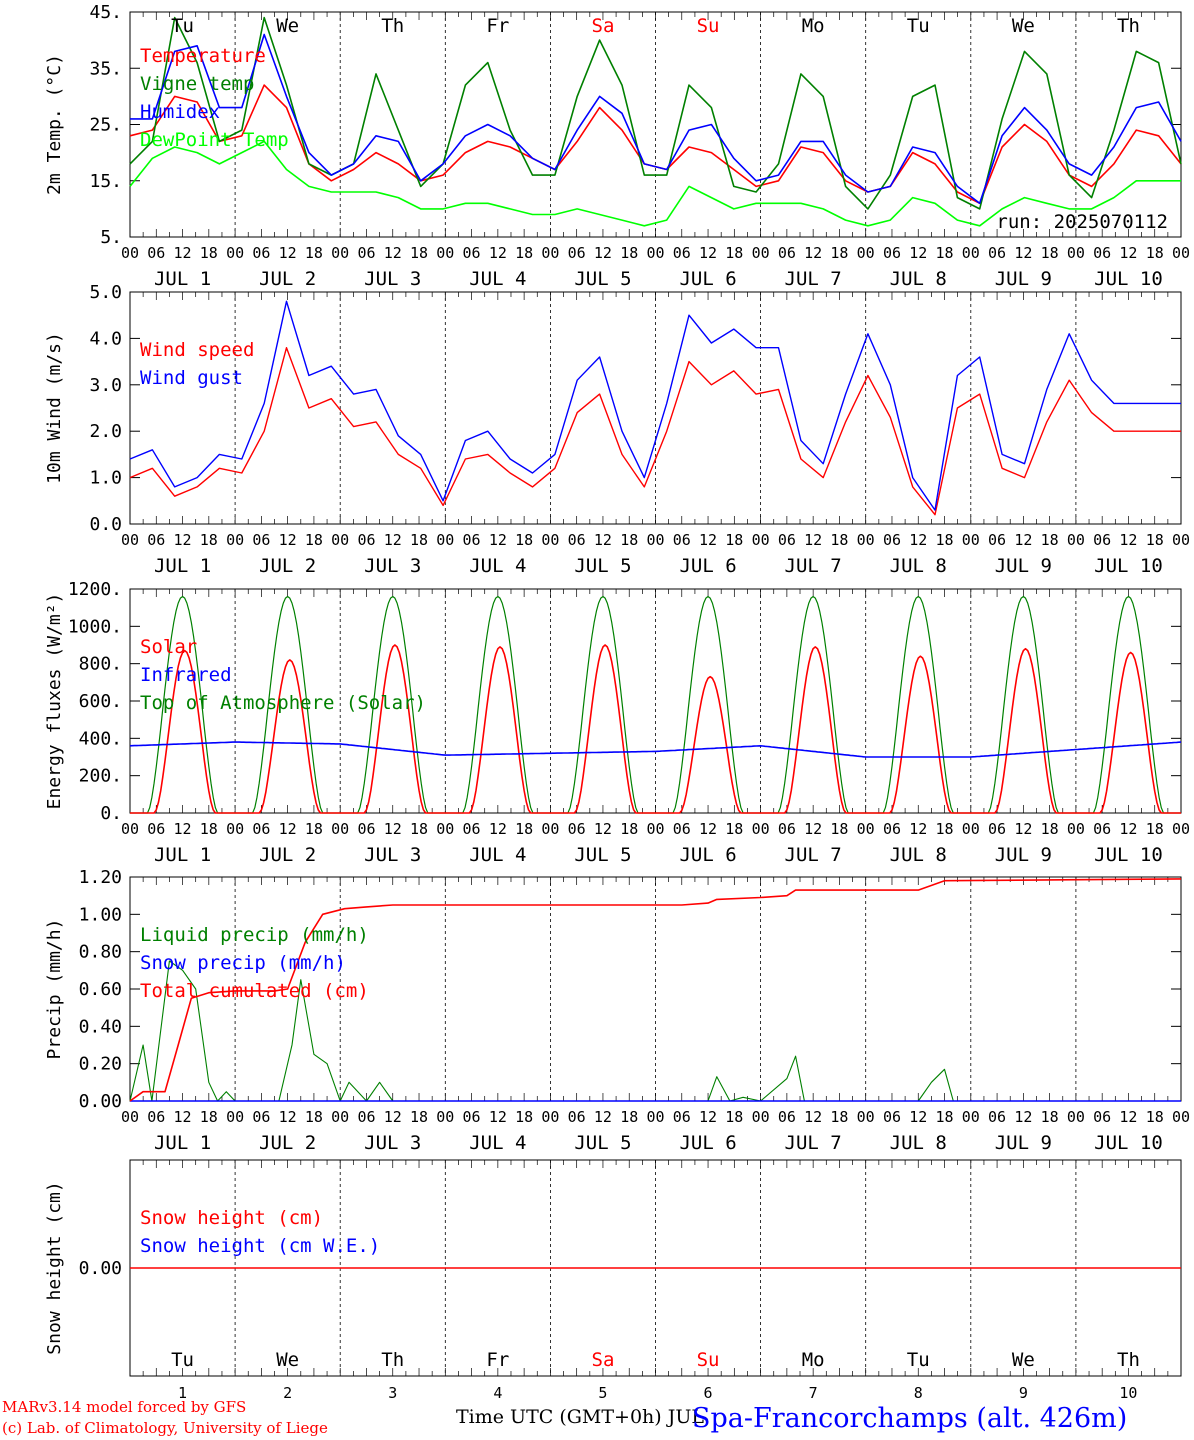 This screenshot has width=1194, height=1440. Describe the element at coordinates (54, 989) in the screenshot. I see `y-axis-label: Precip (mm/h)` at that location.